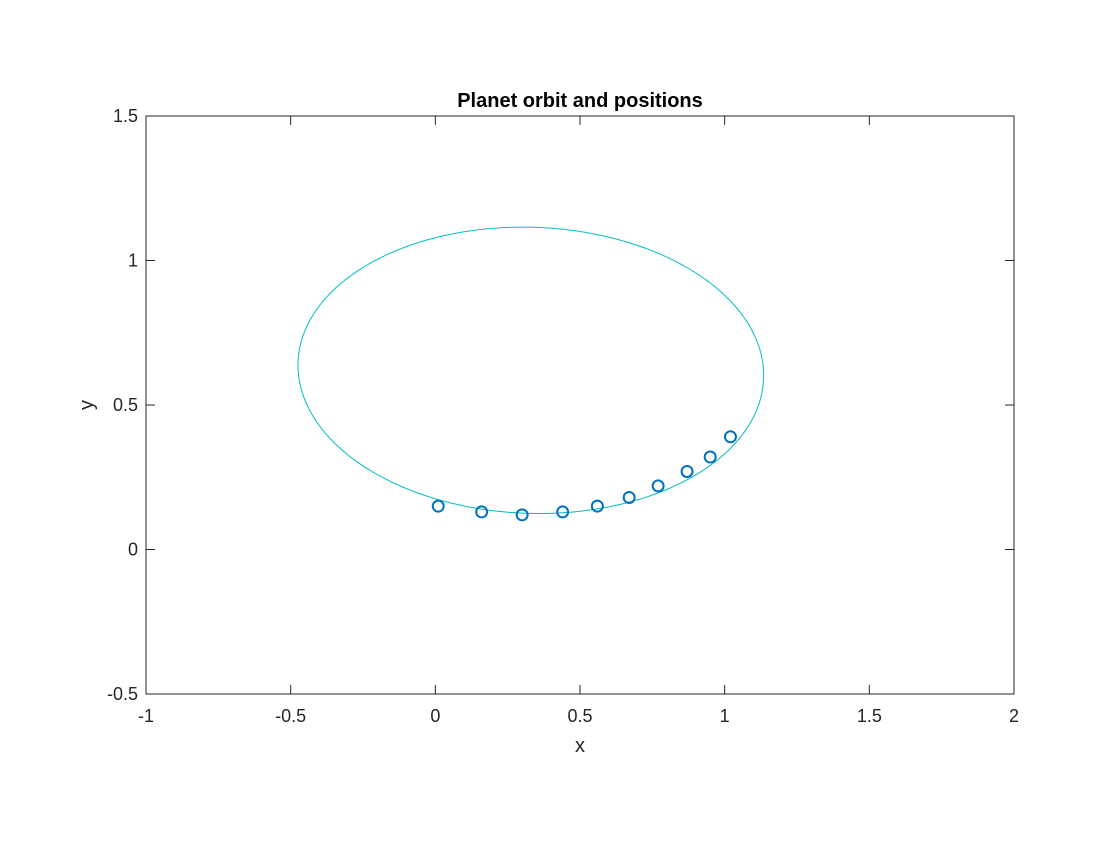 Image resolution: width=1120 pixels, height=845 pixels. I want to click on y-tick-label: 1, so click(133, 261).